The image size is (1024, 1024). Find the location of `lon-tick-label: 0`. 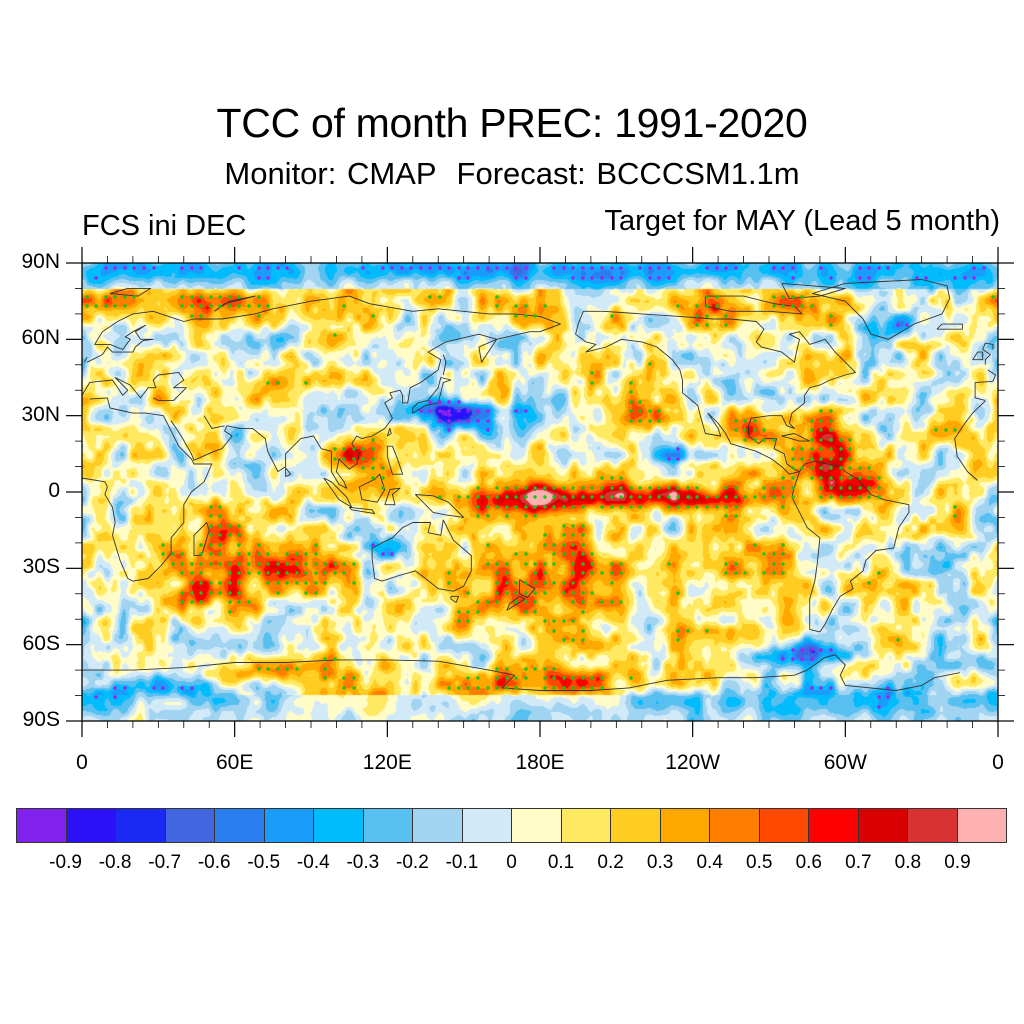

lon-tick-label: 0 is located at coordinates (82, 762).